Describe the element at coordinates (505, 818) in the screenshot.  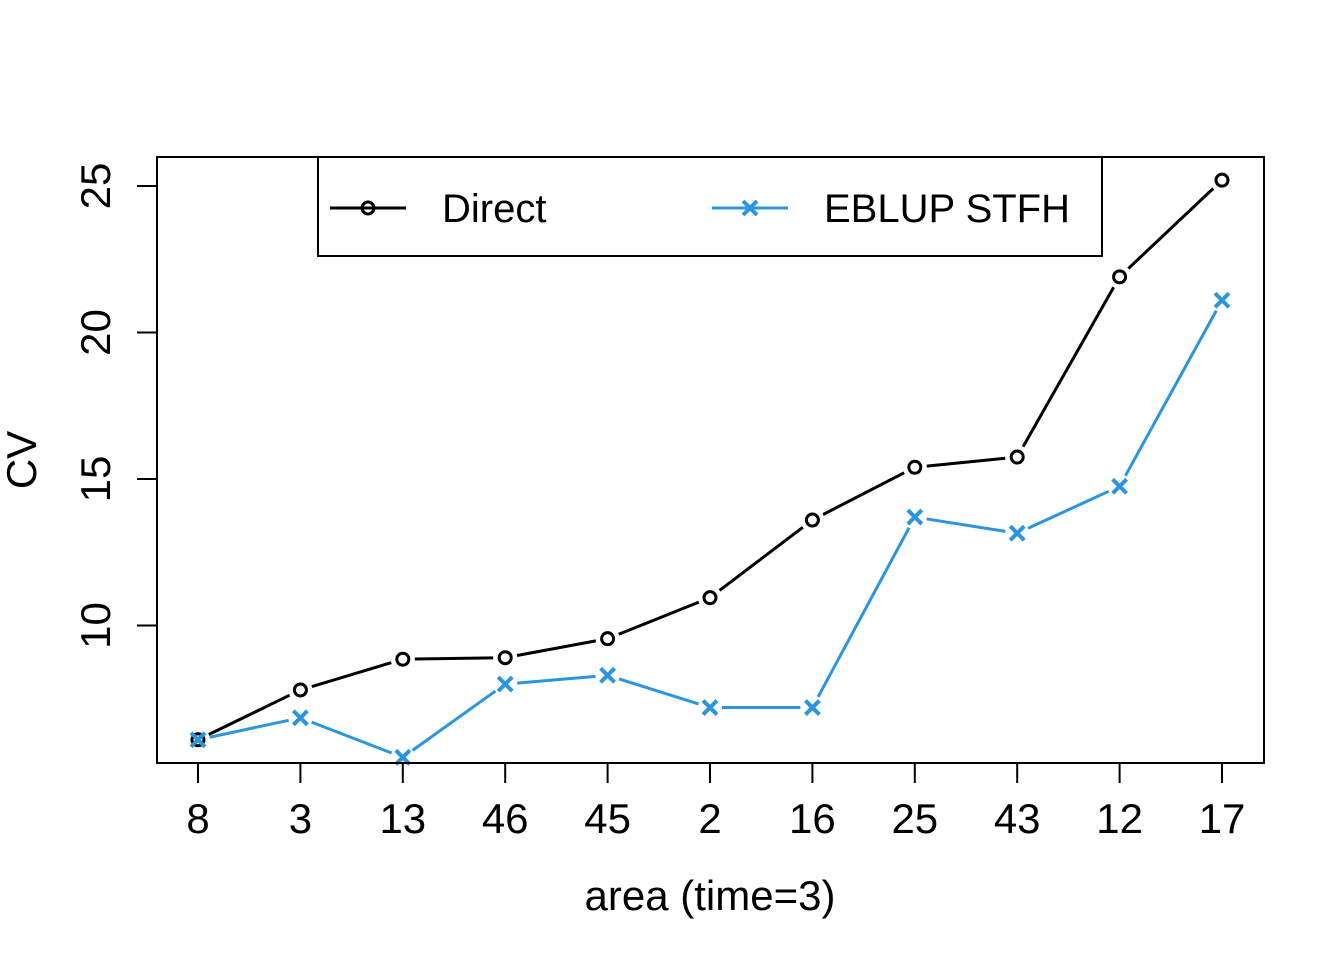
I see `x-tick-label: 46` at that location.